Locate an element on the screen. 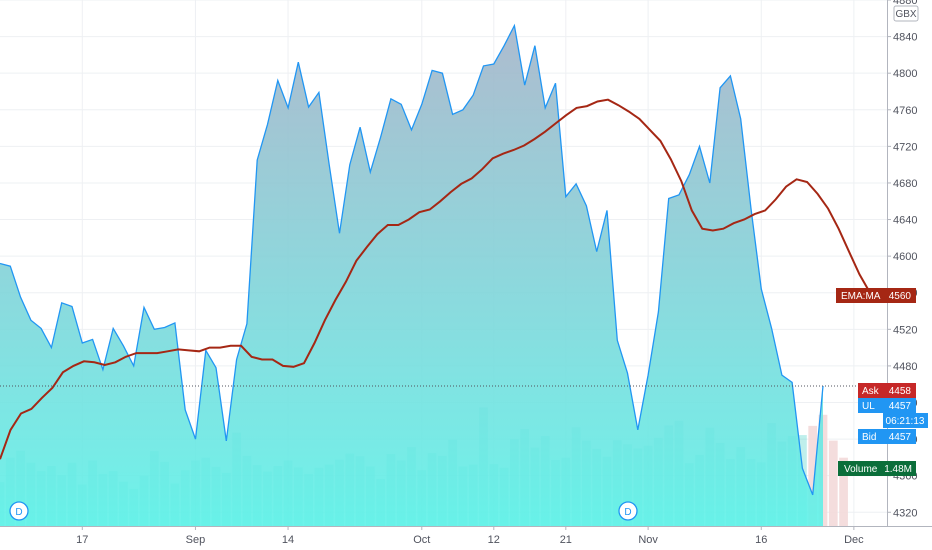  bid-price-label: Bid 4457 is located at coordinates (887, 436).